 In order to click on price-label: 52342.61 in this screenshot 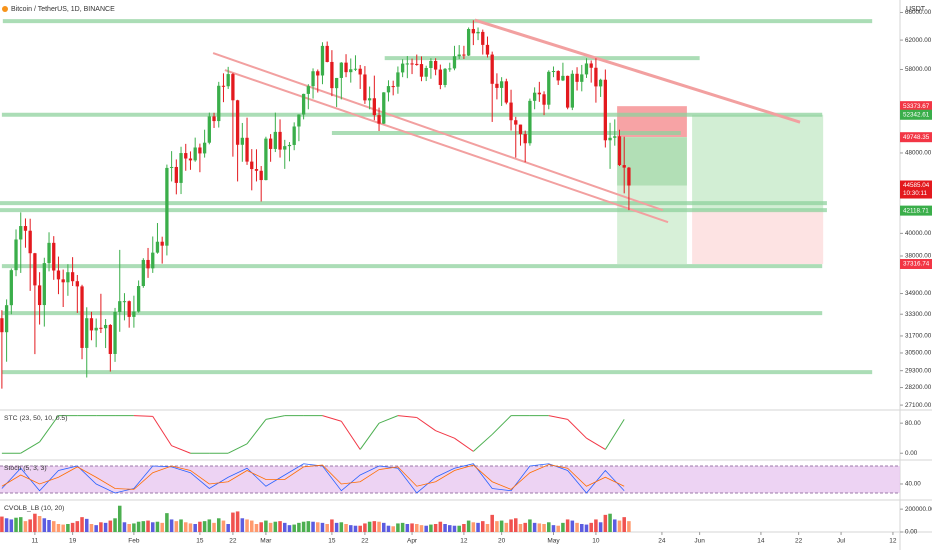, I will do `click(916, 114)`.